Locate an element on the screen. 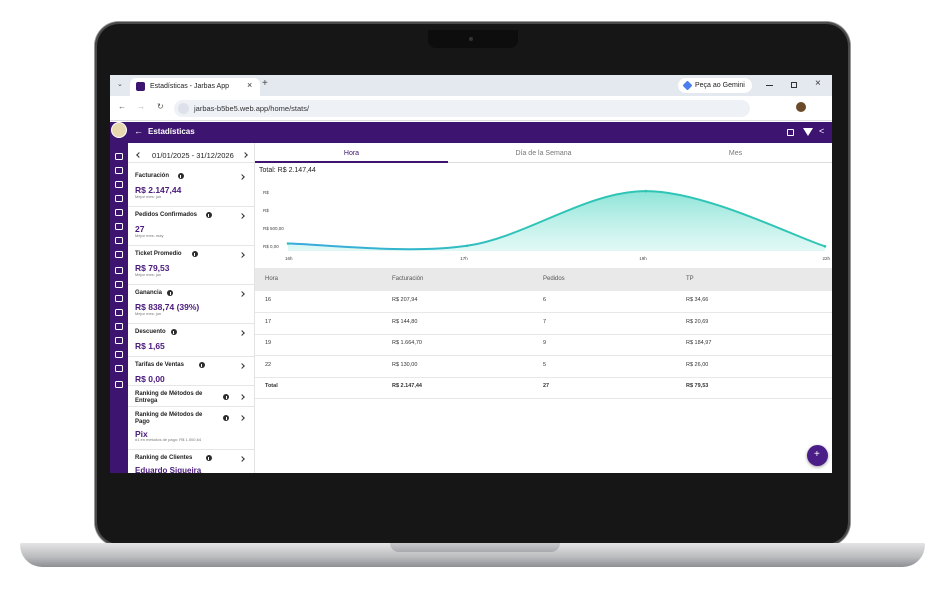  profile-avatar is located at coordinates (801, 107).